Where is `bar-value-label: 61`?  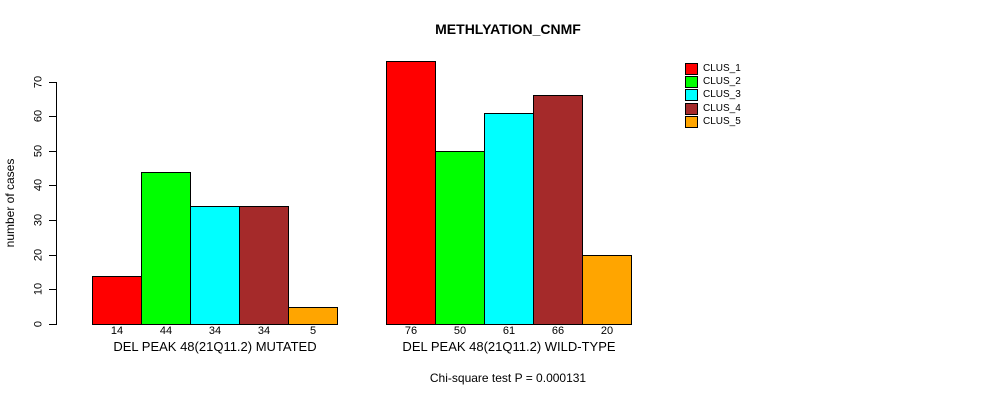 bar-value-label: 61 is located at coordinates (509, 331).